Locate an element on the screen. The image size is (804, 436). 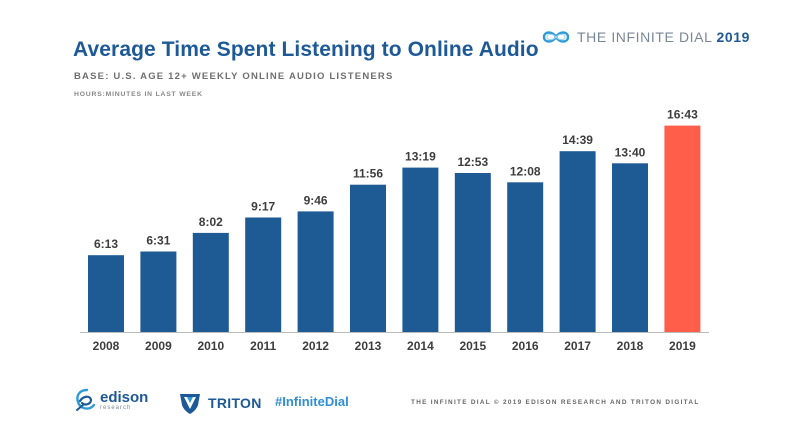
infinity-logo-icon is located at coordinates (556, 37).